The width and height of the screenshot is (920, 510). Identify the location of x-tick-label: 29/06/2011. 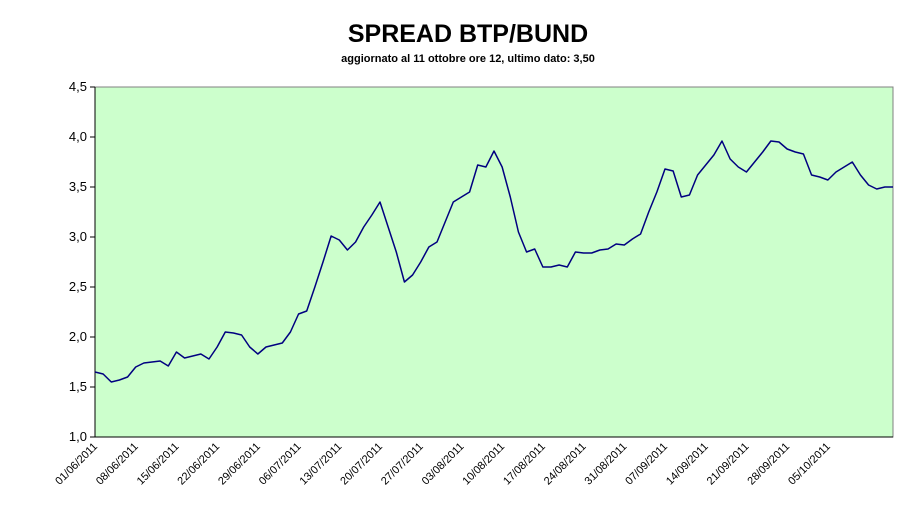
(239, 464).